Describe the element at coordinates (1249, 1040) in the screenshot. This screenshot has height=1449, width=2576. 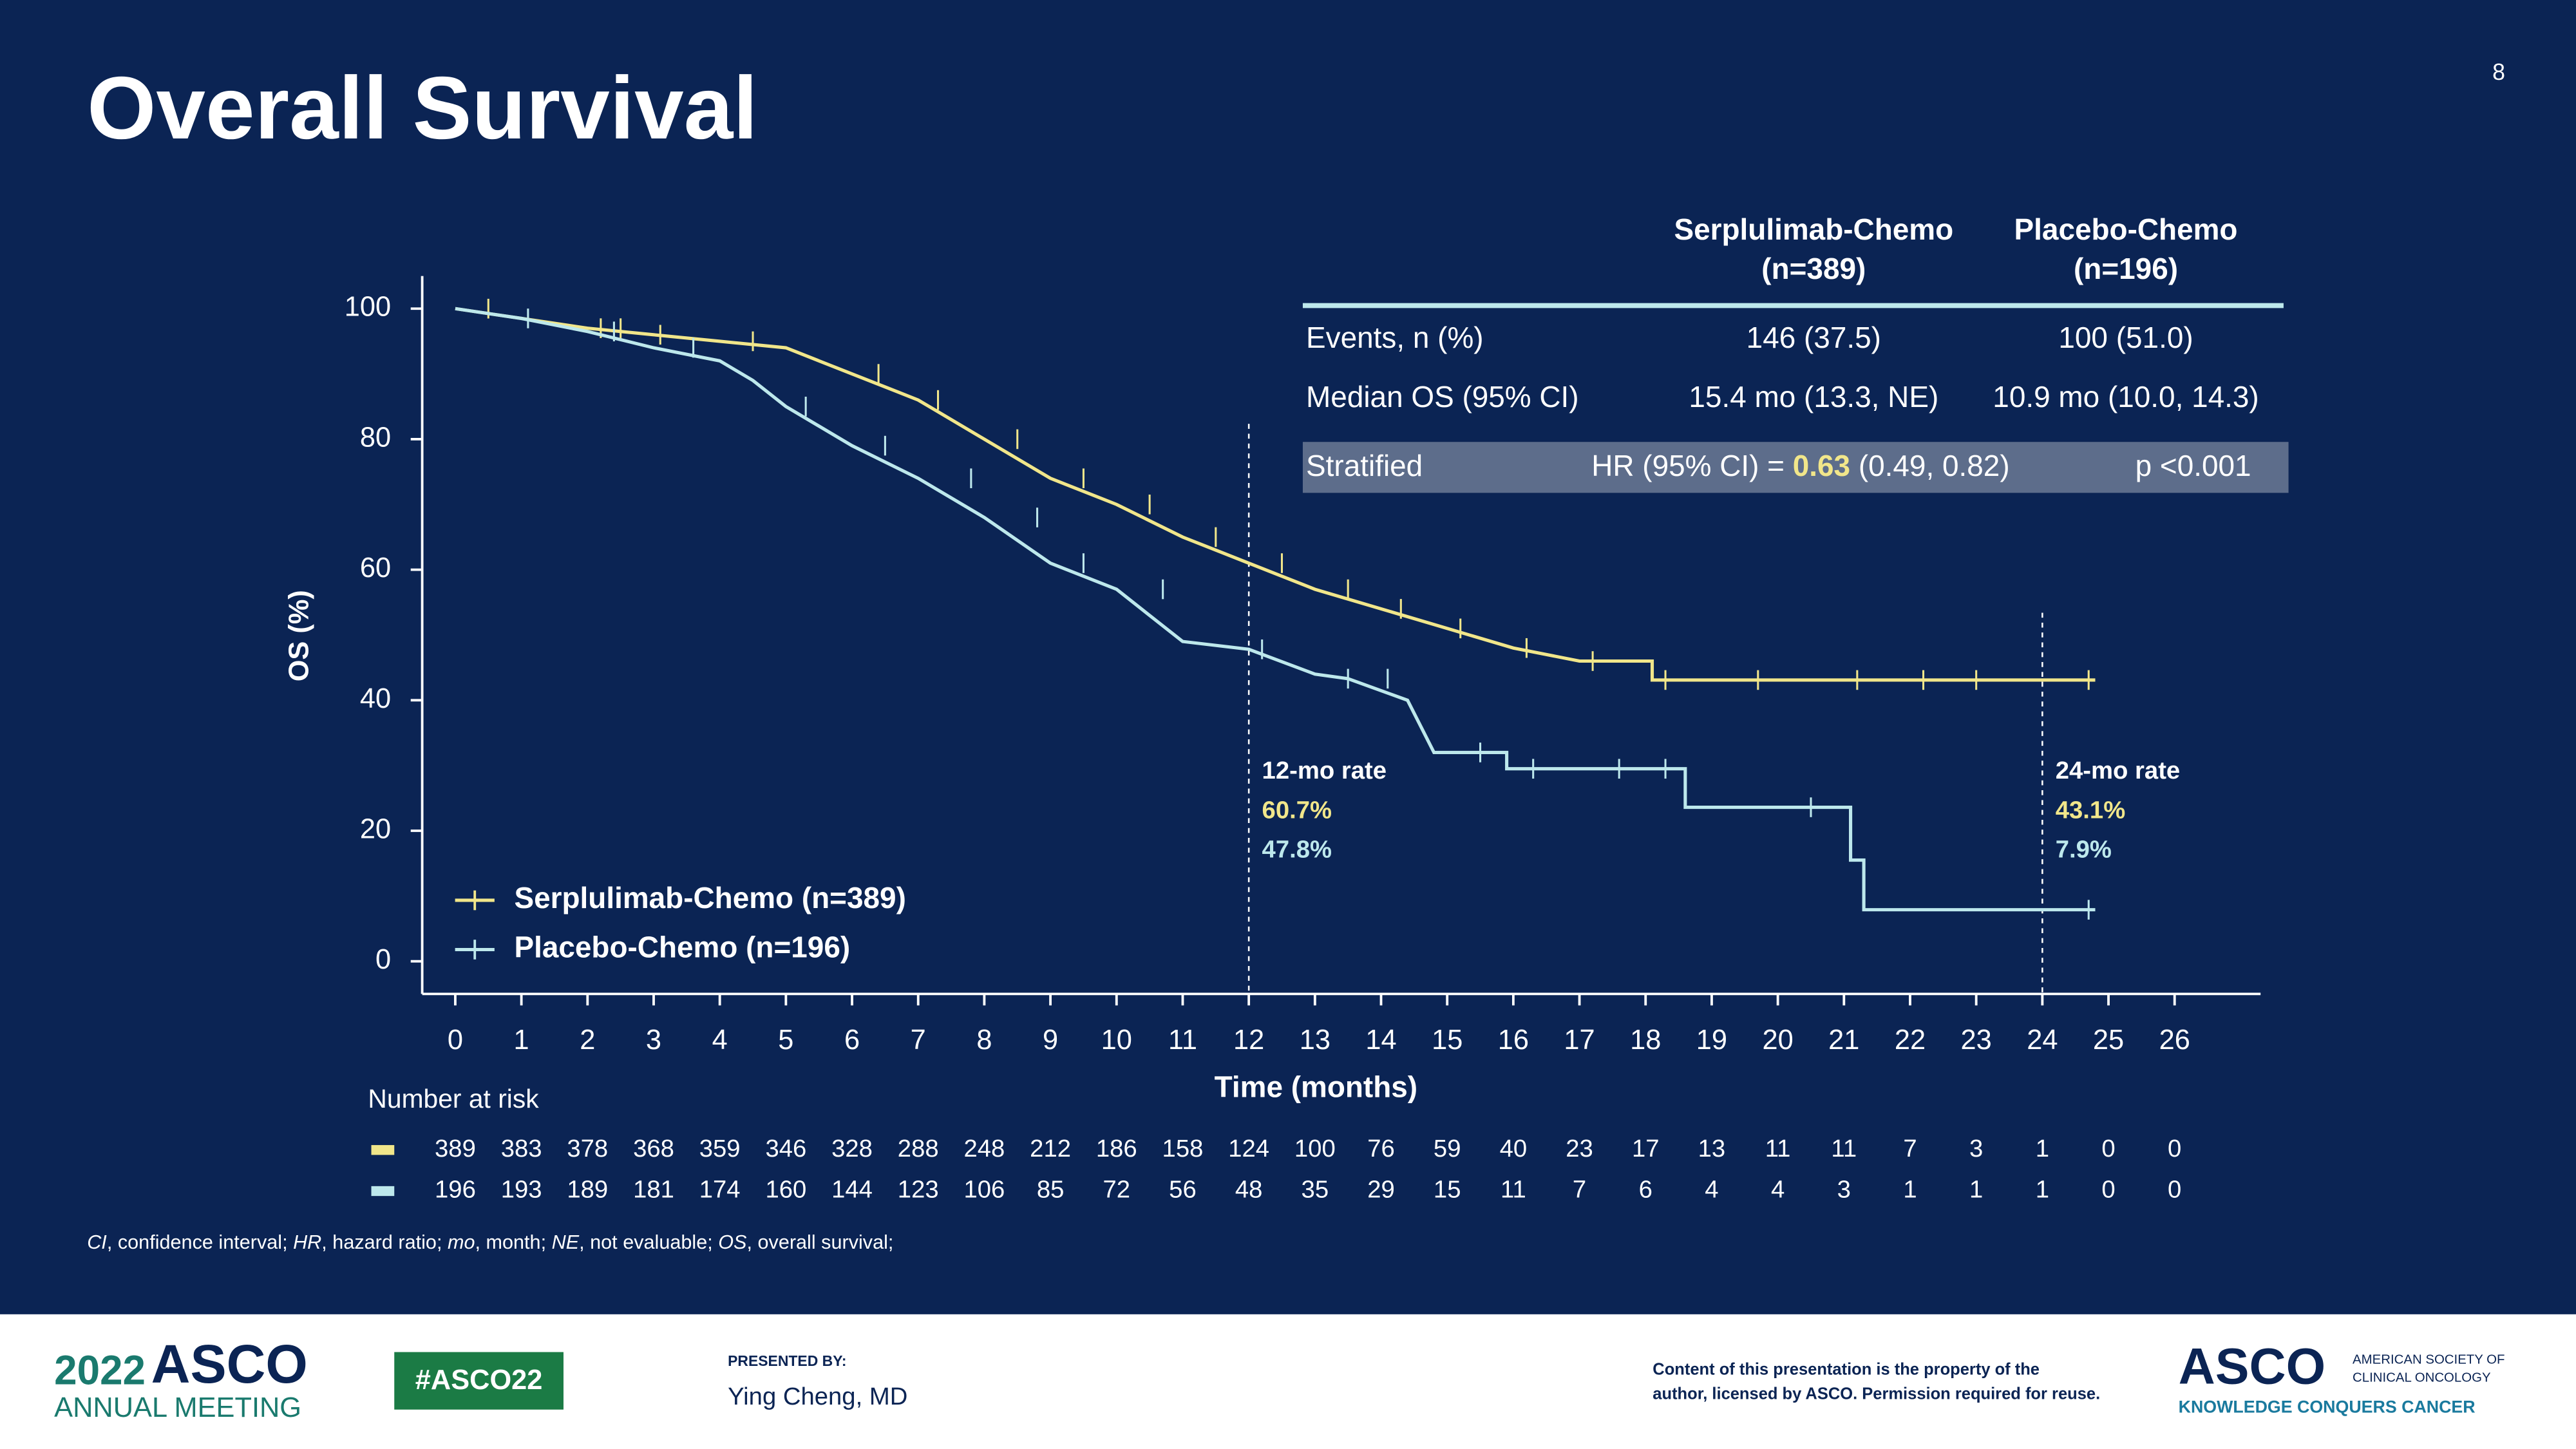
I see `x-tick-label: 12` at that location.